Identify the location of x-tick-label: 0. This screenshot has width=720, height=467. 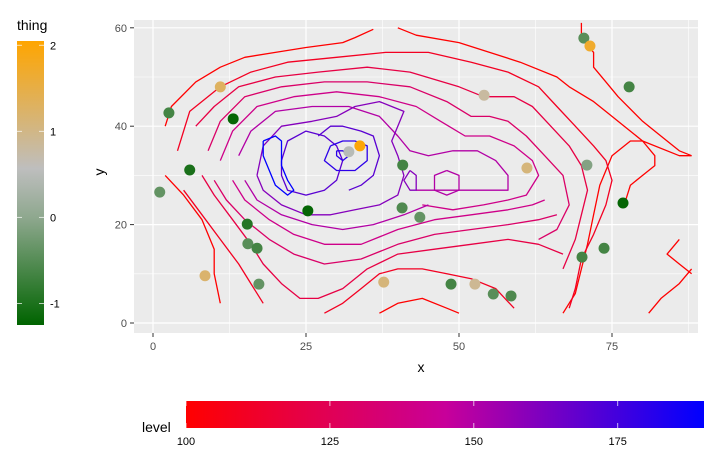
(153, 347).